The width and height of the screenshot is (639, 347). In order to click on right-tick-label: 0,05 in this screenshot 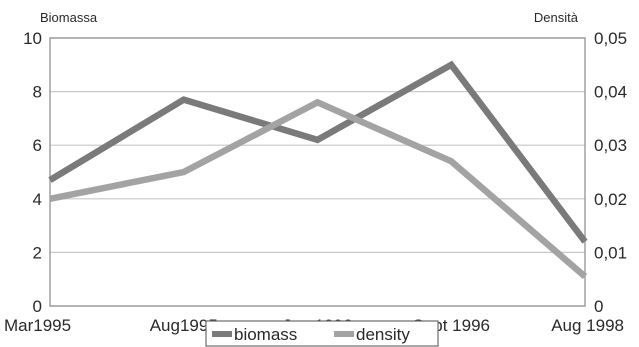, I will do `click(610, 38)`.